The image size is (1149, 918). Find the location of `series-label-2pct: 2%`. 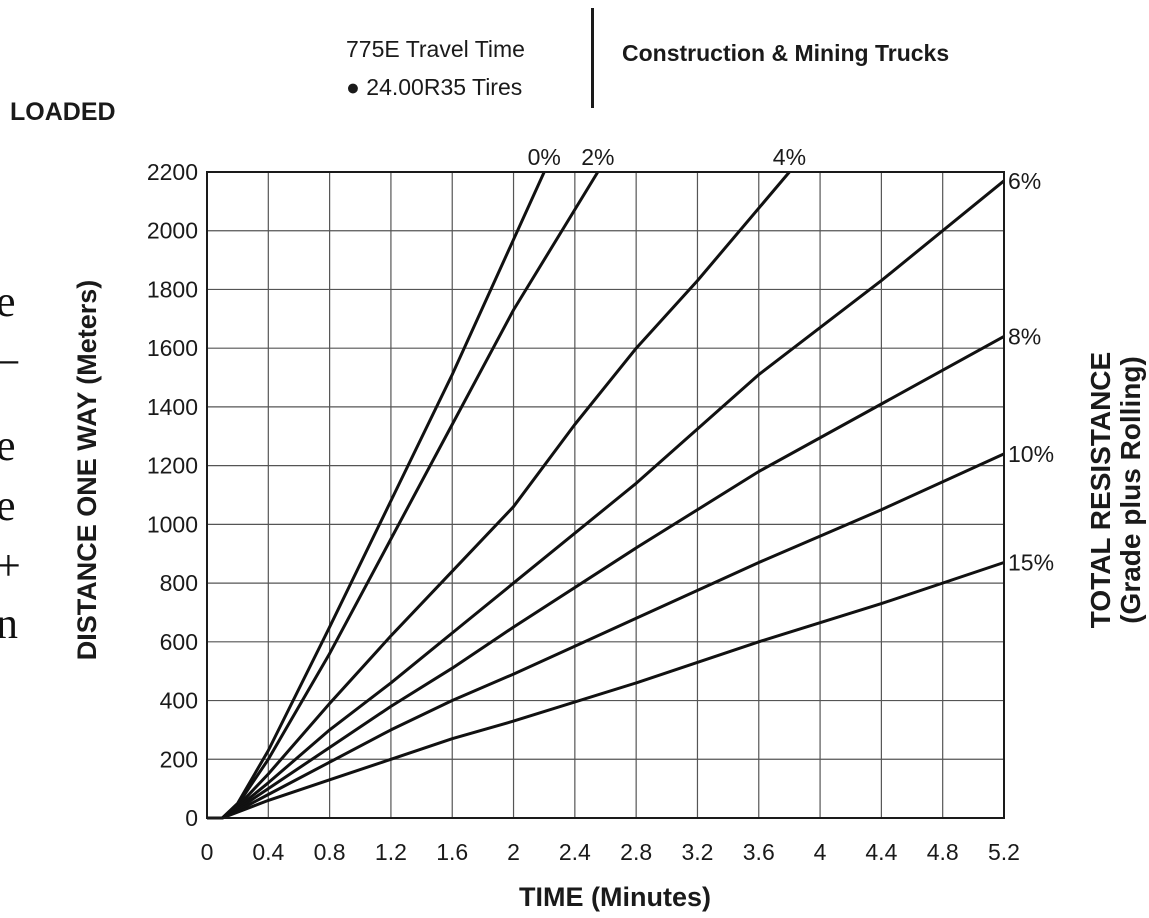

series-label-2pct: 2% is located at coordinates (597, 157).